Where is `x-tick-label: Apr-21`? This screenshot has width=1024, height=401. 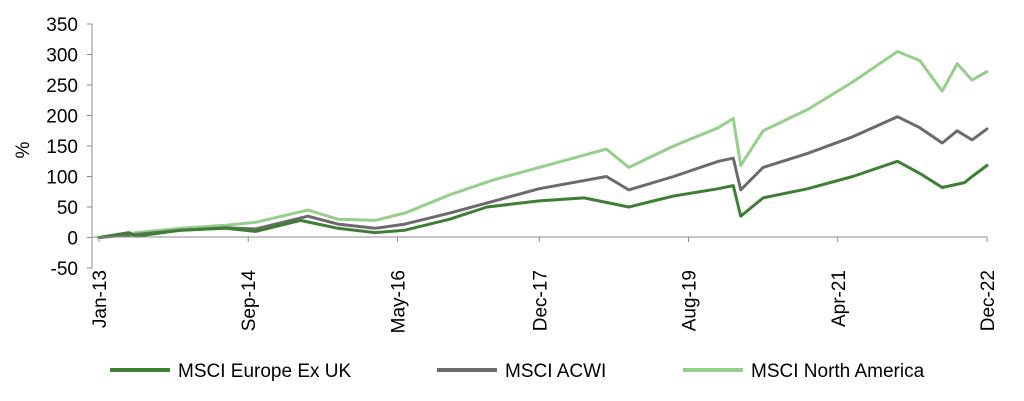
x-tick-label: Apr-21 is located at coordinates (839, 298).